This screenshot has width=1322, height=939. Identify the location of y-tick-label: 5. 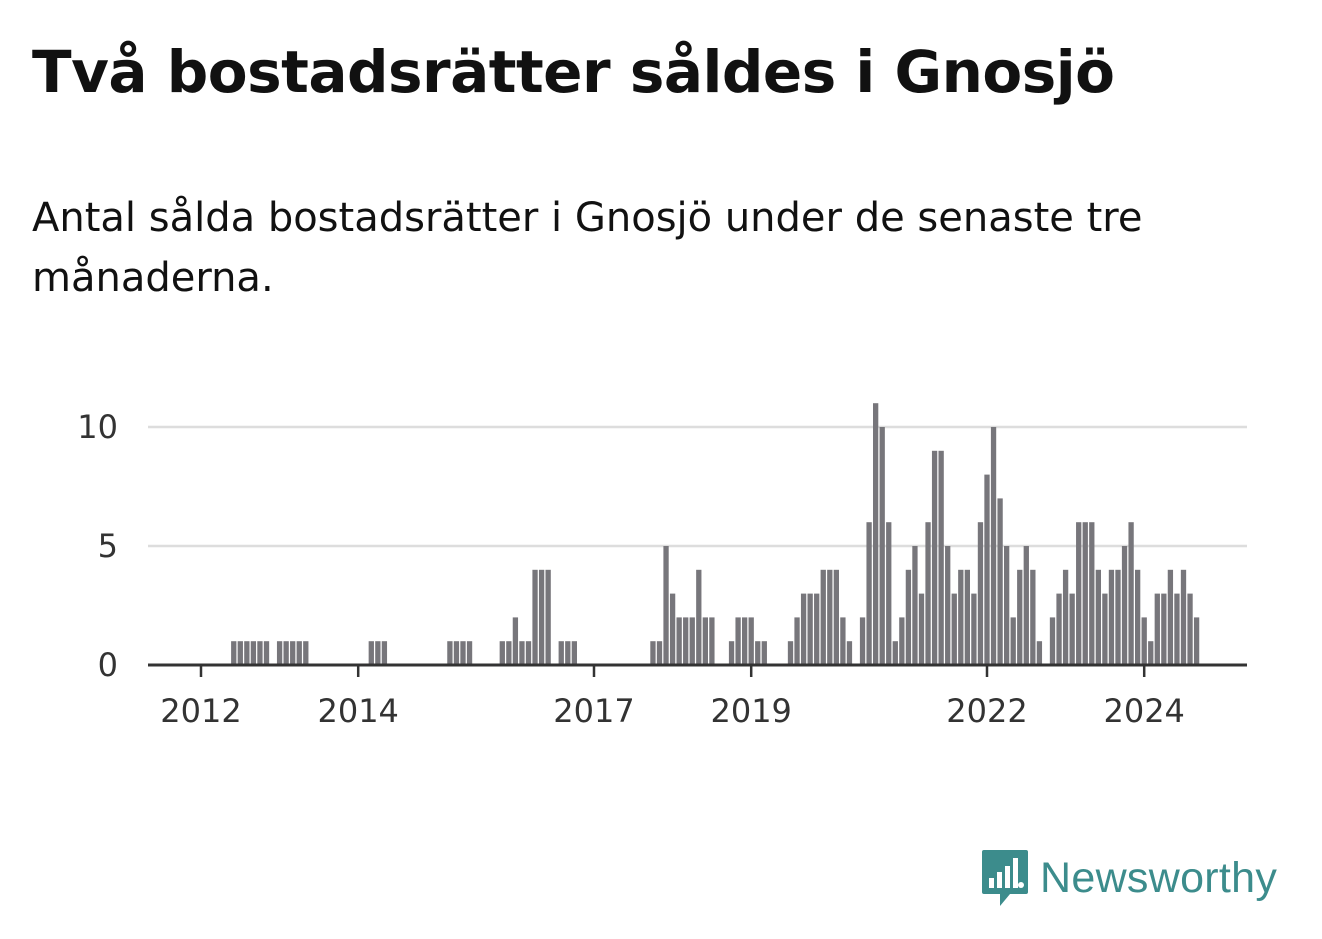
(108, 546).